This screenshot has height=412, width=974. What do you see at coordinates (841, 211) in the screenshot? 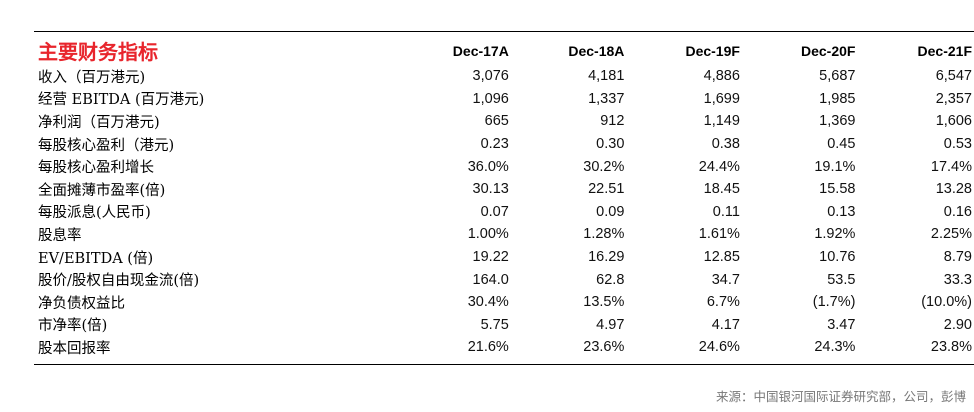
I see `table-cell: 0.13` at bounding box center [841, 211].